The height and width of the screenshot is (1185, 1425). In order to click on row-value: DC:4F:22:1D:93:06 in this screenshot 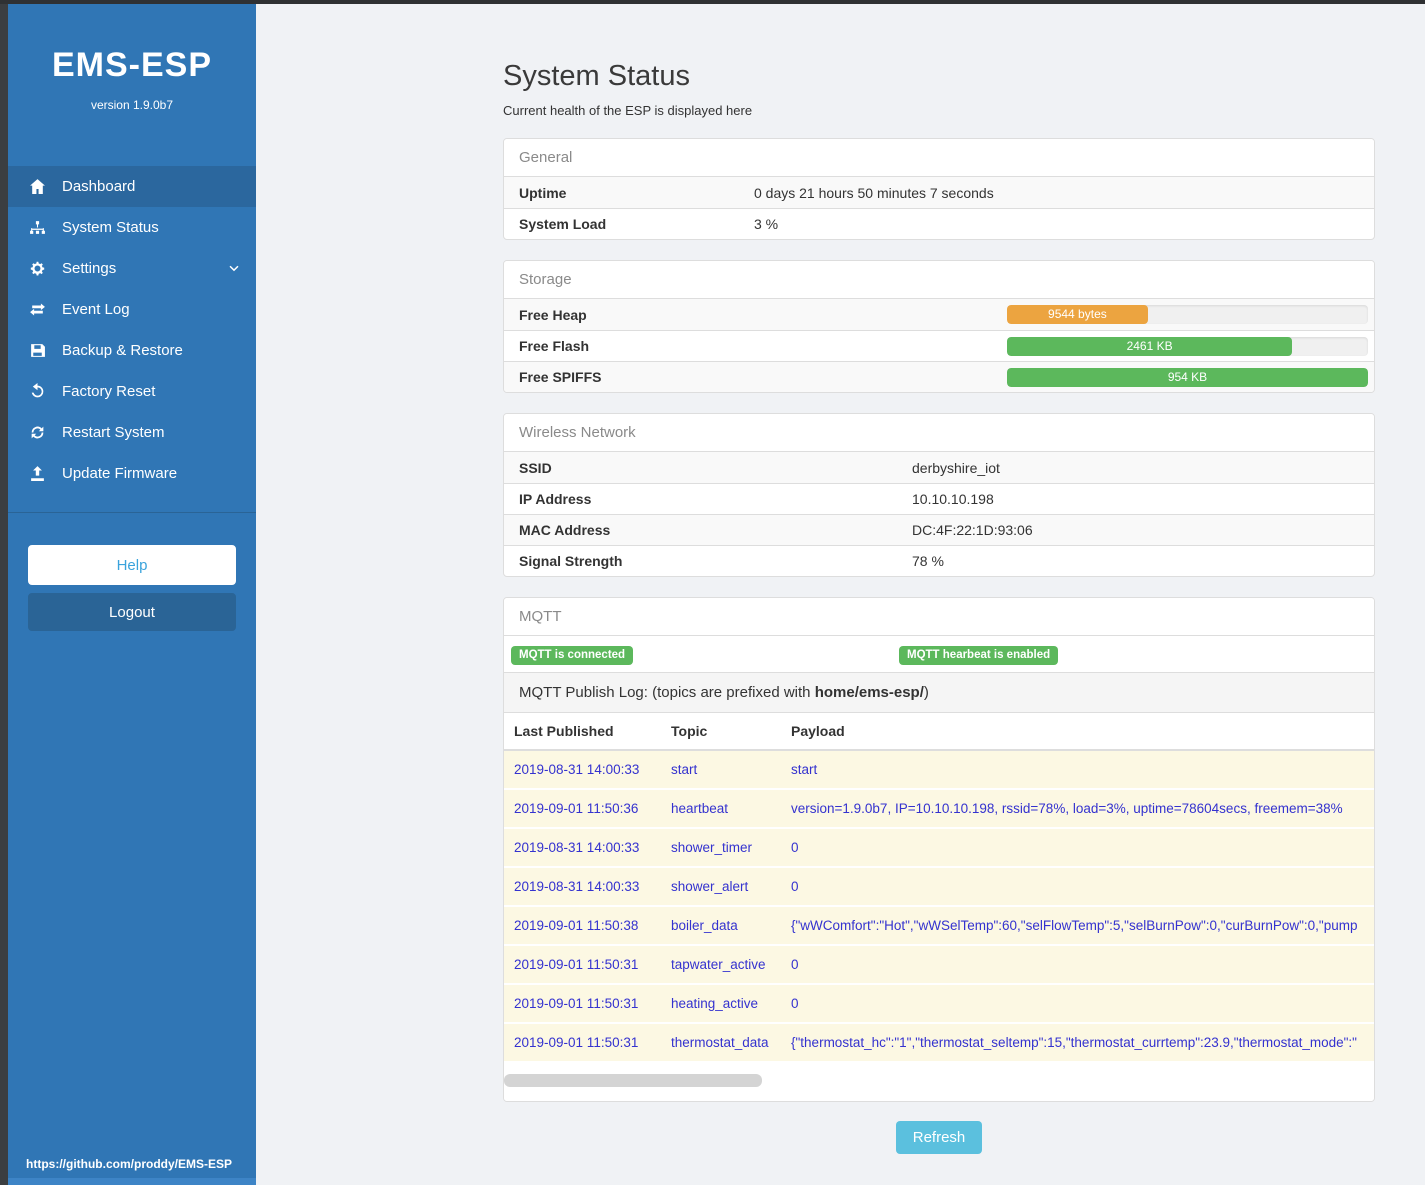, I will do `click(972, 530)`.